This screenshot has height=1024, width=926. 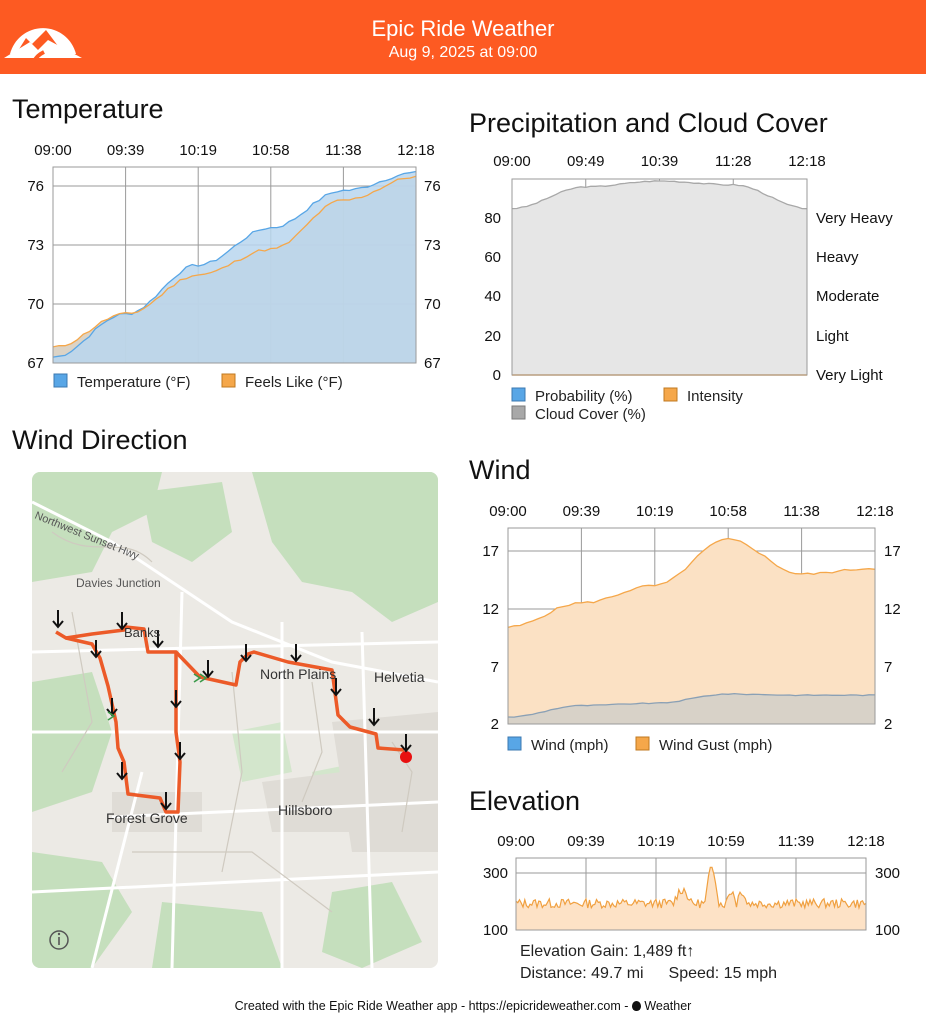 I want to click on intensity-label: Very Heavy, so click(x=854, y=218).